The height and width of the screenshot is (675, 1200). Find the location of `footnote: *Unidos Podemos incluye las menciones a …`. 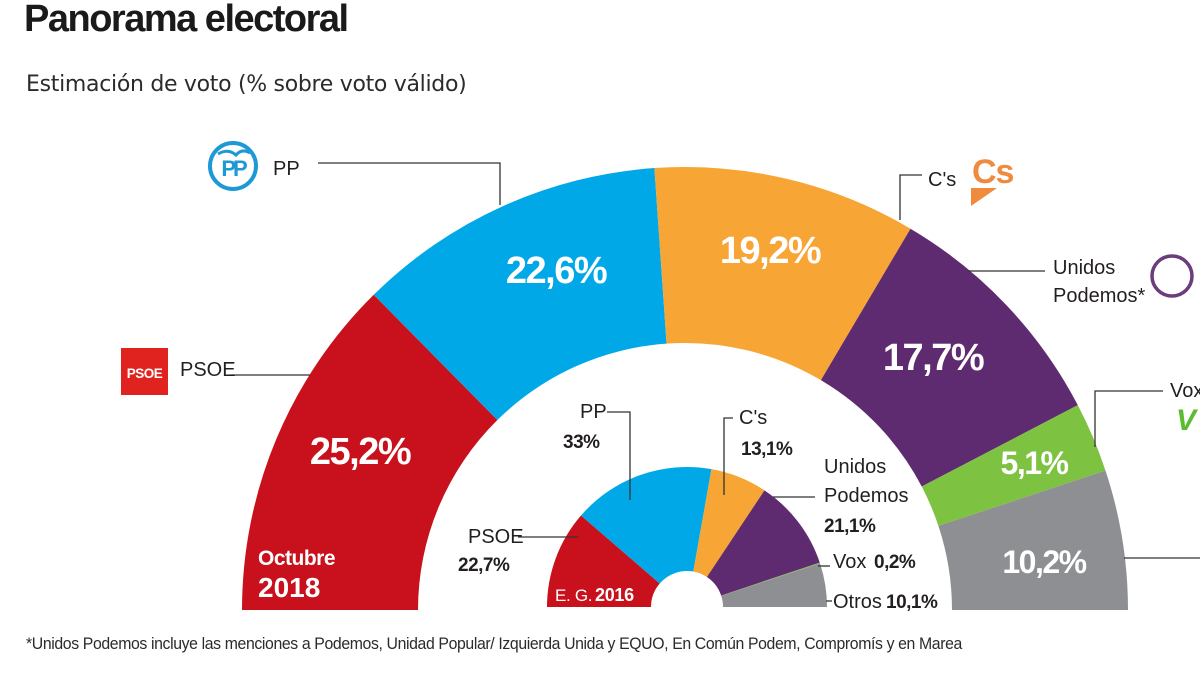

footnote: *Unidos Podemos incluye las menciones a … is located at coordinates (494, 643).